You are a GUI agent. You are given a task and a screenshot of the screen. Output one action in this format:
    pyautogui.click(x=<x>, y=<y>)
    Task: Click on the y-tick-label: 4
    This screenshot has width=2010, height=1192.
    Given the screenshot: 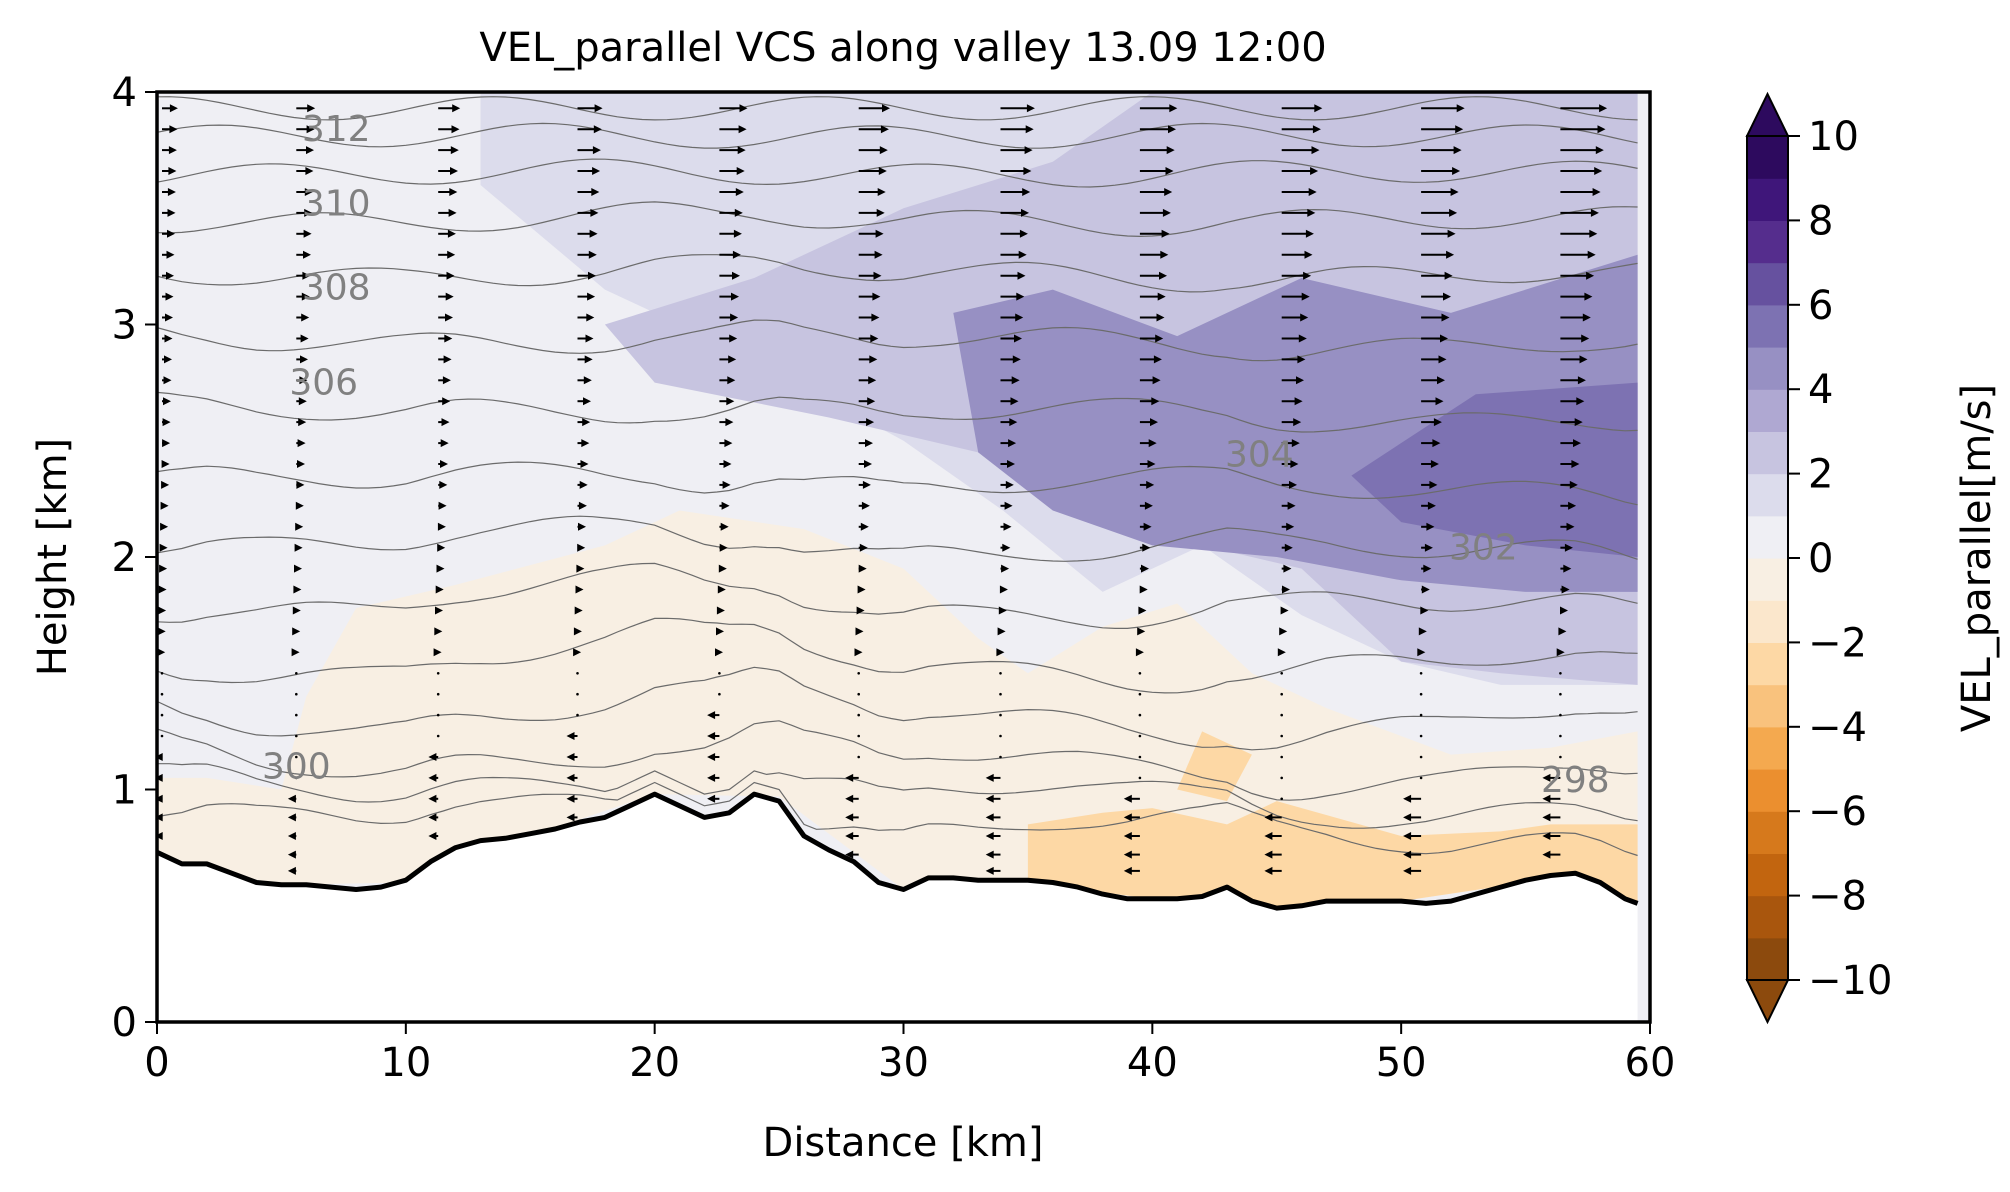 What is the action you would take?
    pyautogui.click(x=124, y=93)
    